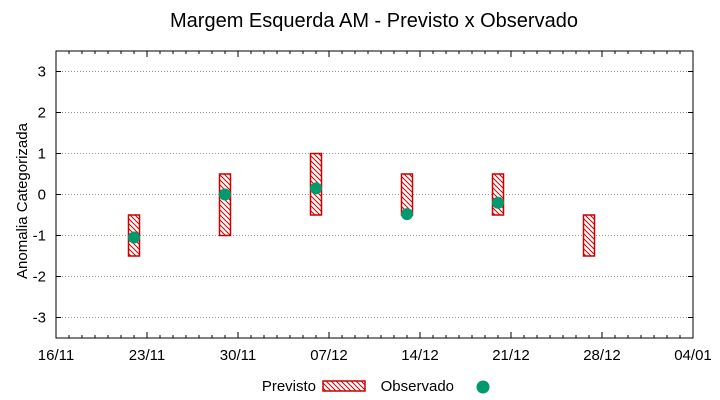 The image size is (720, 400). What do you see at coordinates (693, 355) in the screenshot?
I see `x-tick-label: 04/01` at bounding box center [693, 355].